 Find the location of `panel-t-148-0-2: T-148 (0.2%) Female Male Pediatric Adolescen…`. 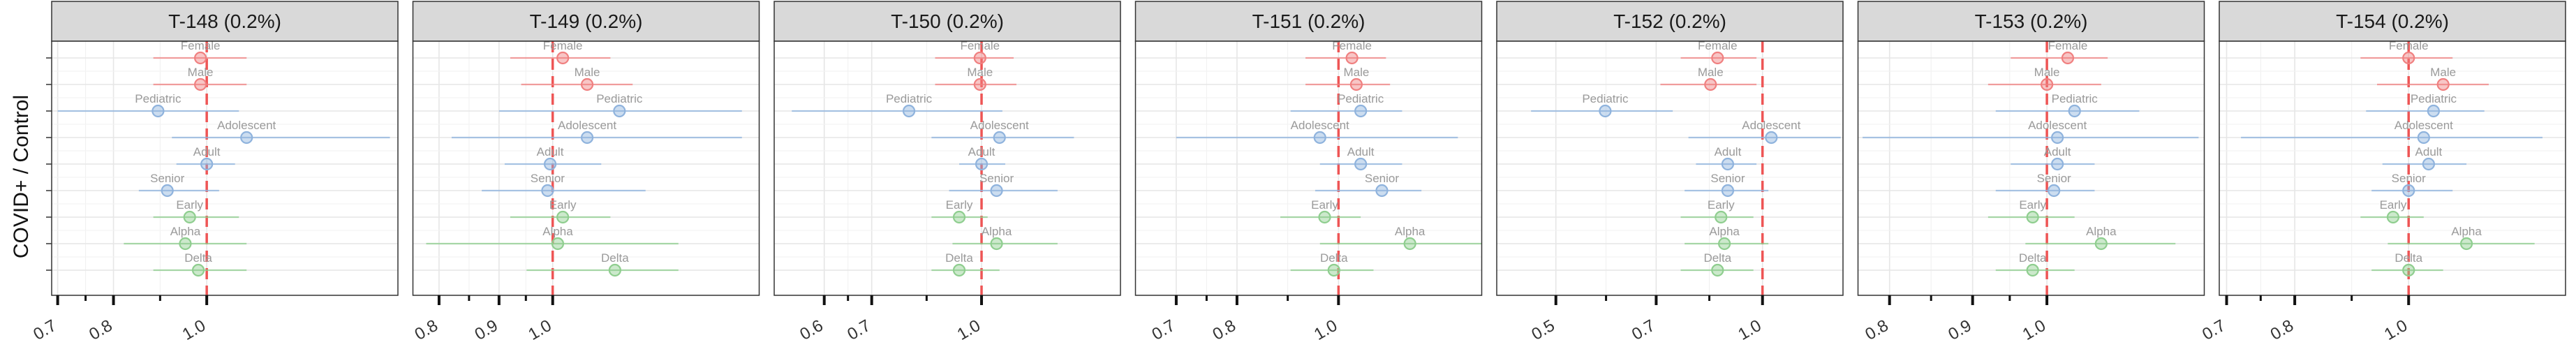

panel-t-148-0-2: T-148 (0.2%) Female Male Pediatric Adolescen… is located at coordinates (214, 170).